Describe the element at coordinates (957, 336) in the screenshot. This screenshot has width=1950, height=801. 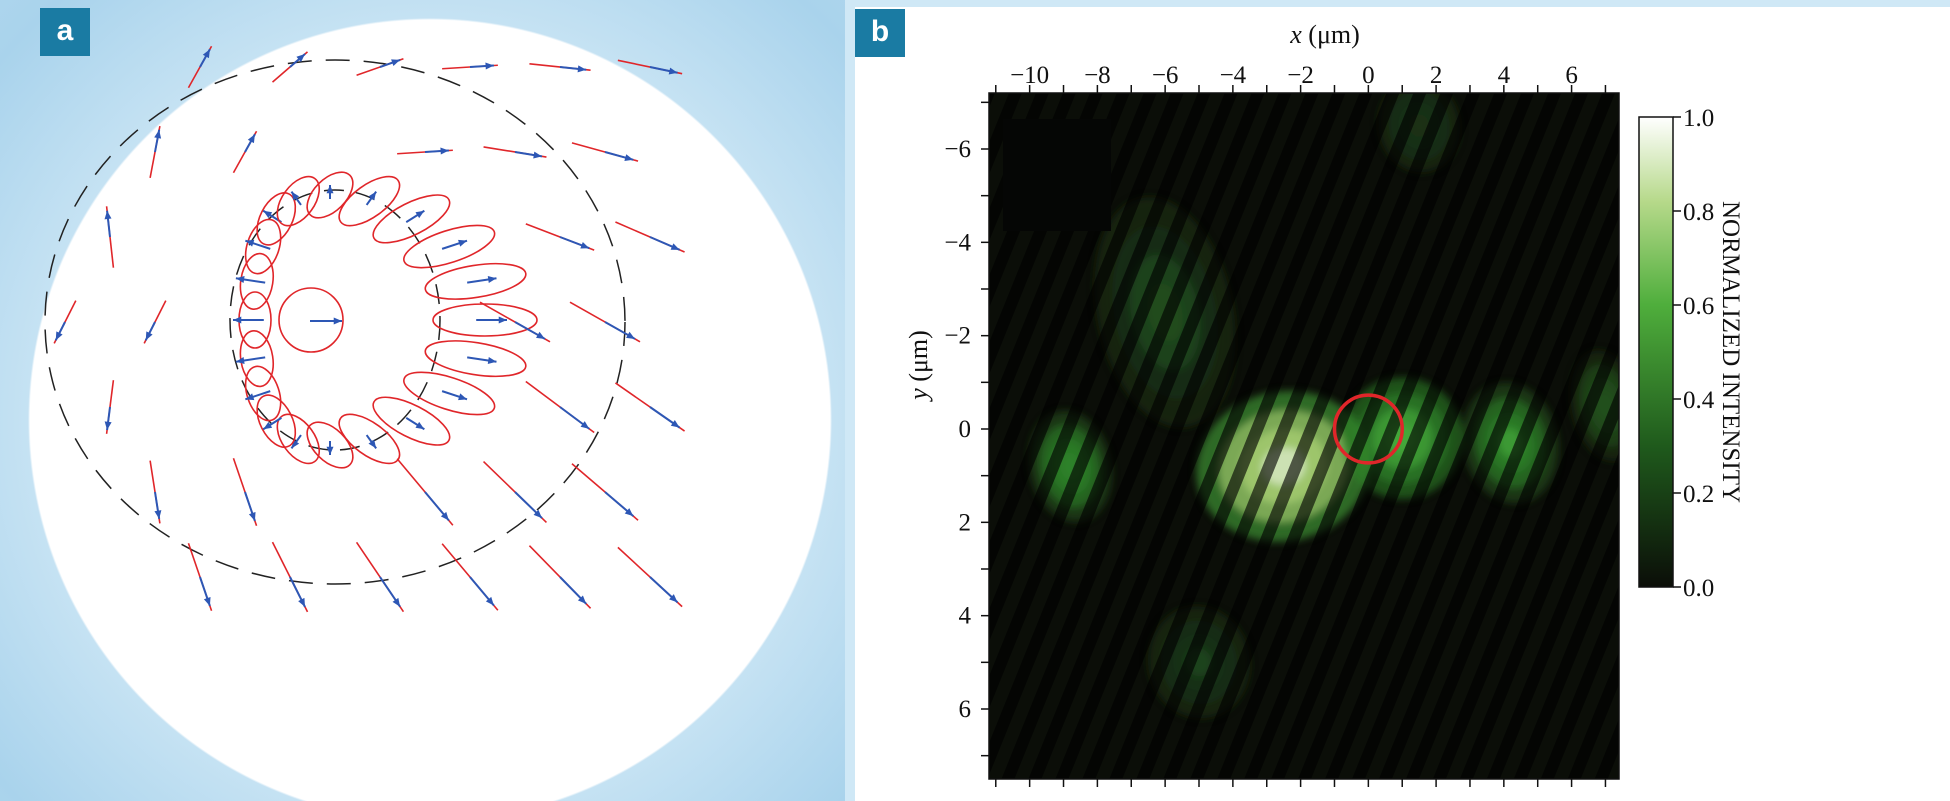
I see `y-tick-label: −2` at that location.